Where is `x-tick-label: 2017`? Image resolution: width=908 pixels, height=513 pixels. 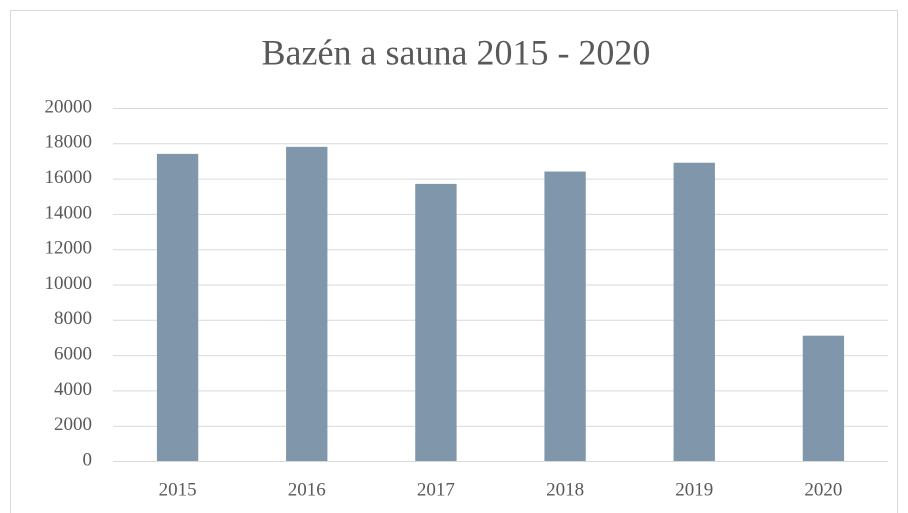
x-tick-label: 2017 is located at coordinates (436, 489).